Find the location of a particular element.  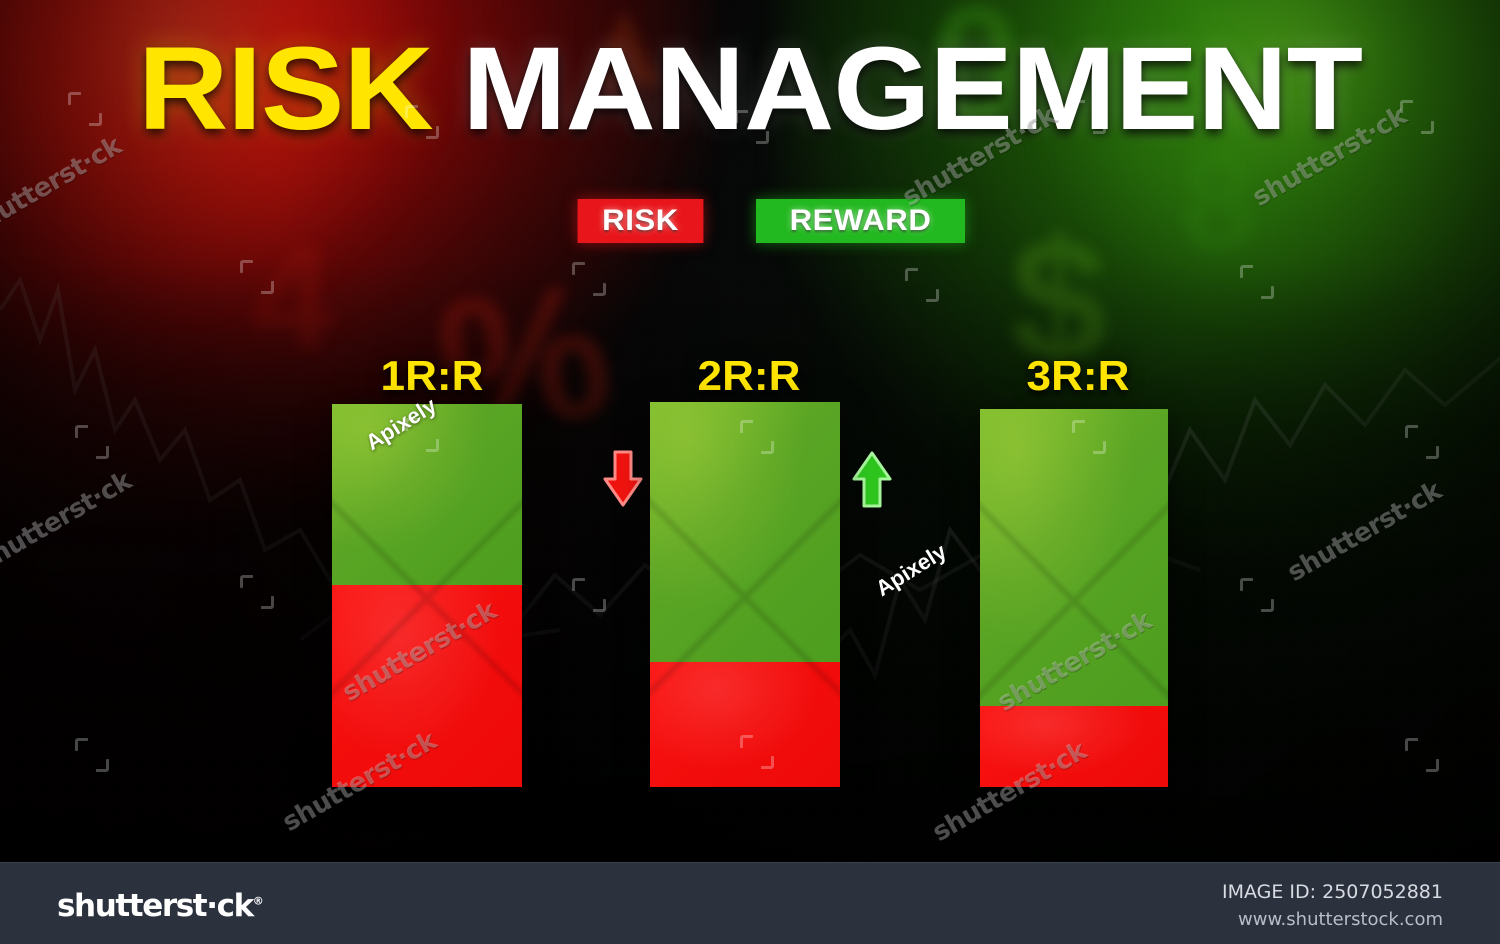

page-title: RISK MANAGEMENT is located at coordinates (750, 89).